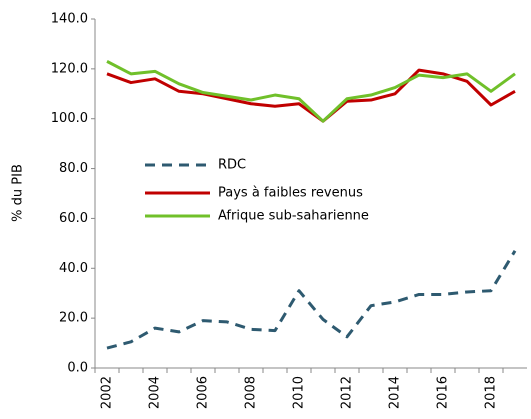 This screenshot has height=419, width=531. Describe the element at coordinates (107, 392) in the screenshot. I see `x-tick-label: 2002` at that location.